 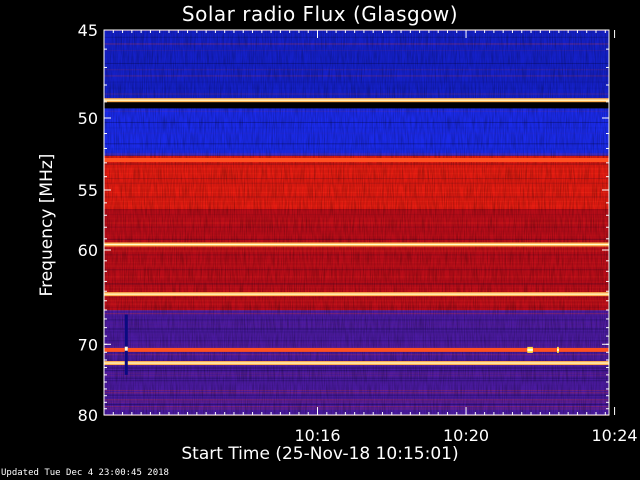 I want to click on y-tick-label: 70, so click(x=88, y=344).